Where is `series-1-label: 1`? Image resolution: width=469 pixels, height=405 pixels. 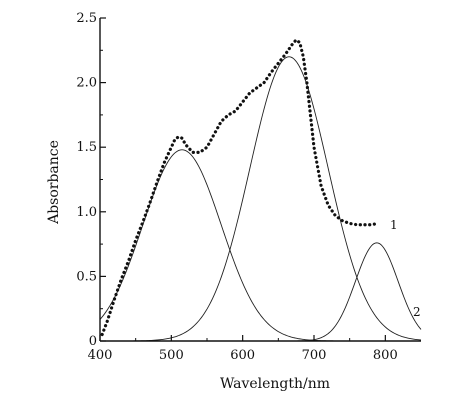
series-1-label: 1 is located at coordinates (394, 225).